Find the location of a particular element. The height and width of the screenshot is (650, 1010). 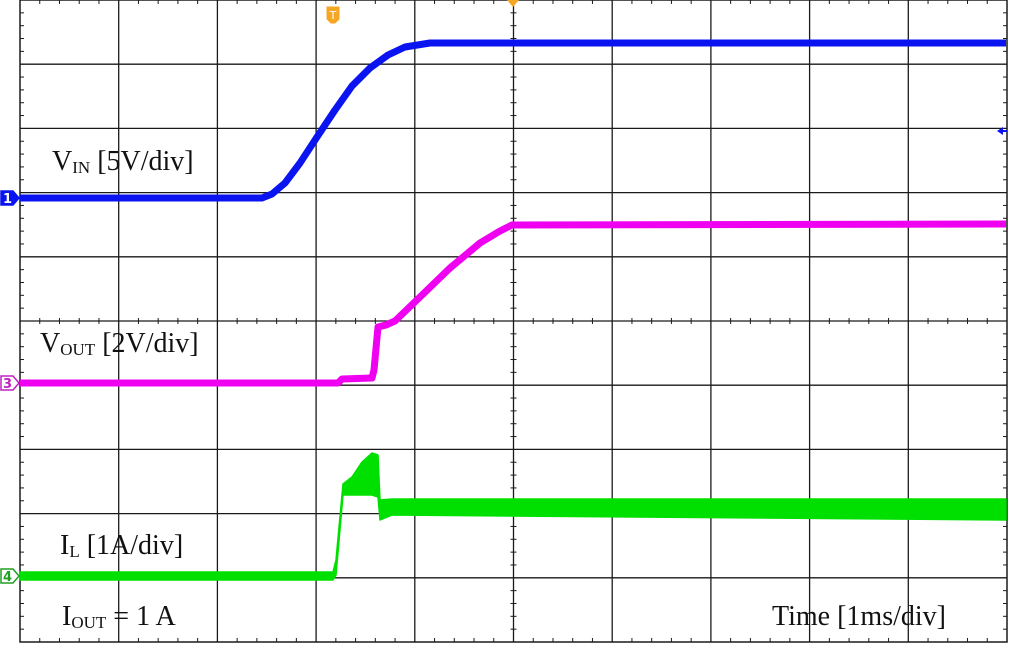

trigger-level-arrow-icon is located at coordinates (1000, 131).